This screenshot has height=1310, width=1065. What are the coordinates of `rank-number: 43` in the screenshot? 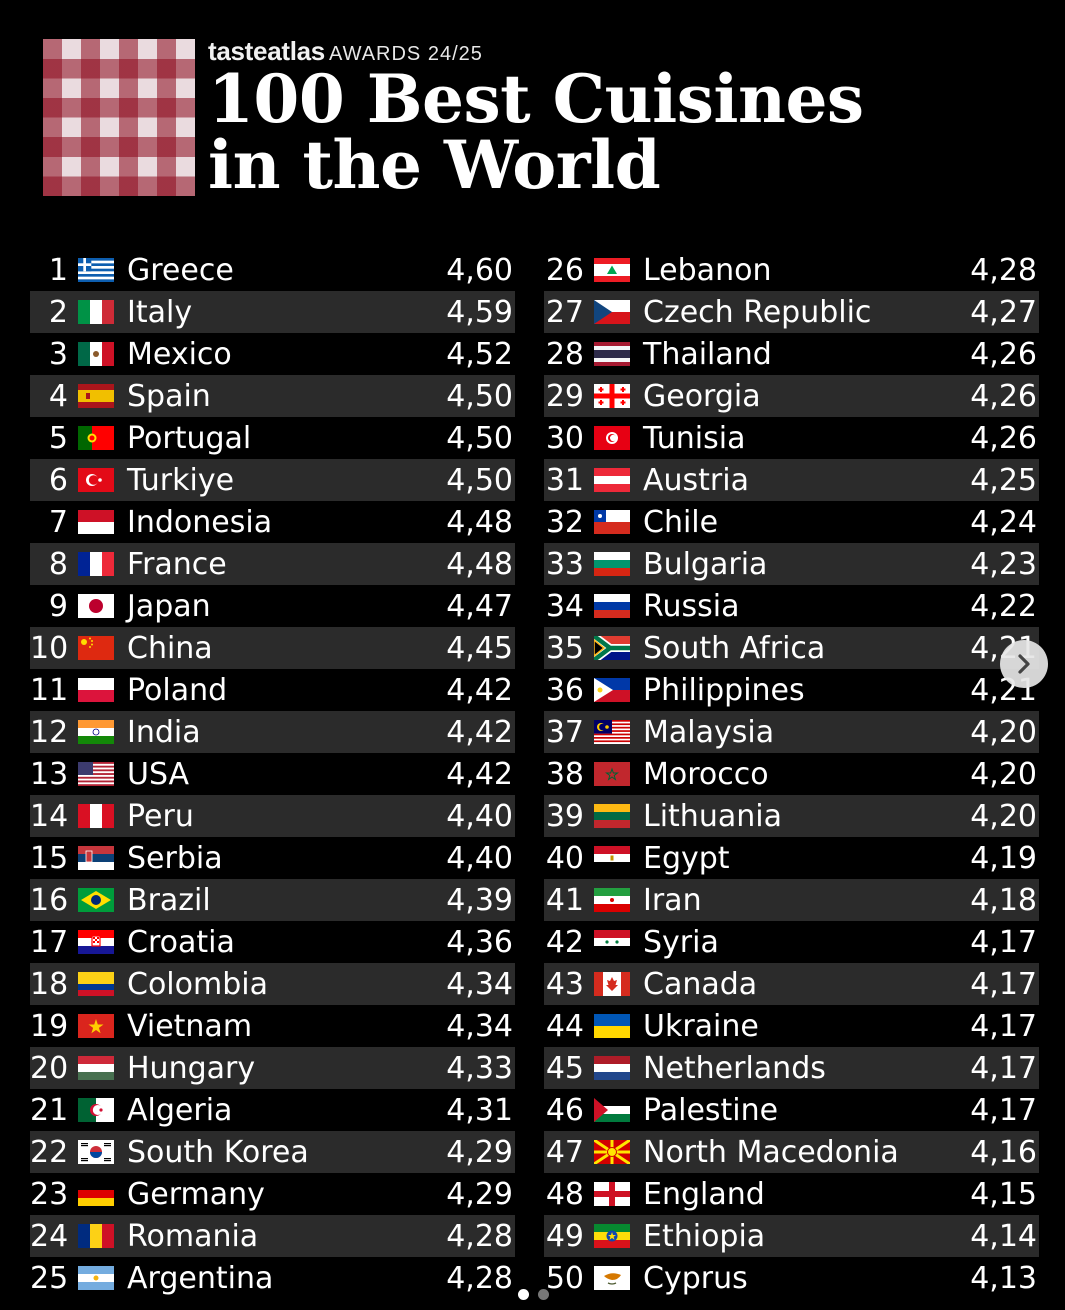 It's located at (564, 984).